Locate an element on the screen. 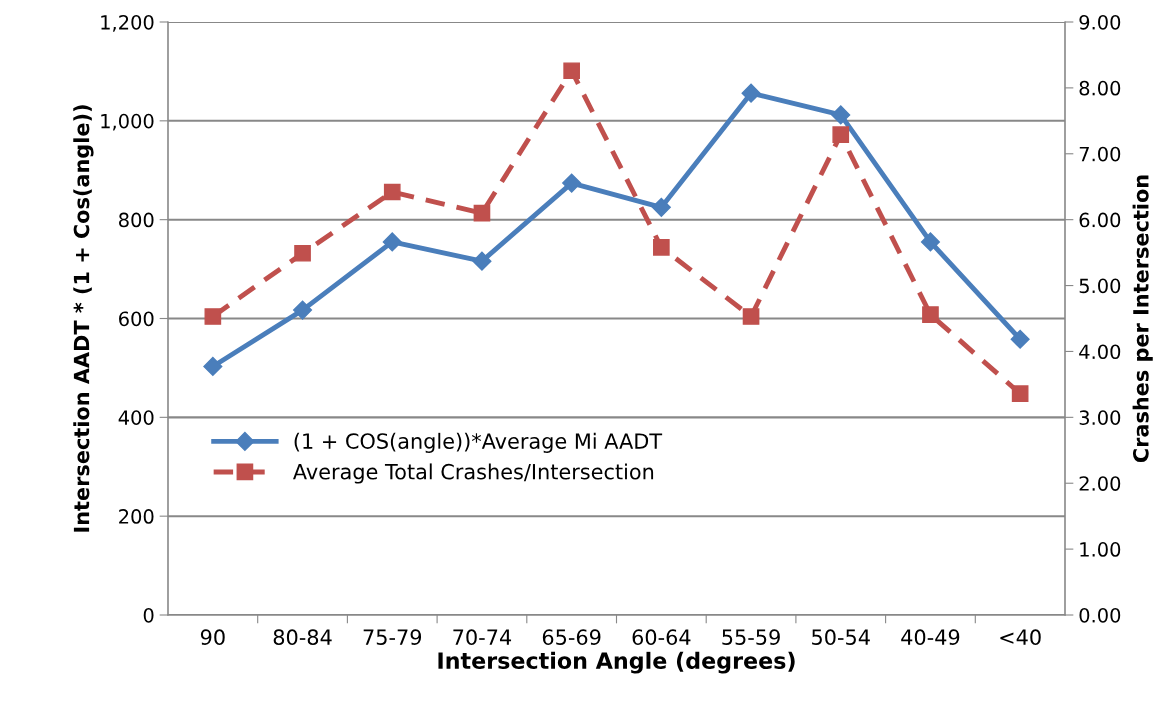  y-tick-label: 200 is located at coordinates (136, 516).